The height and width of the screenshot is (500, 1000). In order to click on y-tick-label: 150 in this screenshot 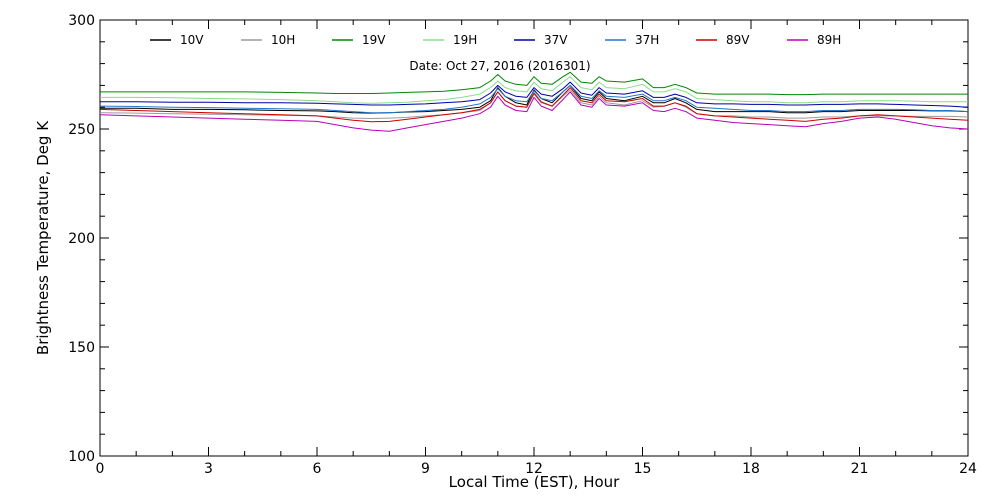, I will do `click(81, 348)`.